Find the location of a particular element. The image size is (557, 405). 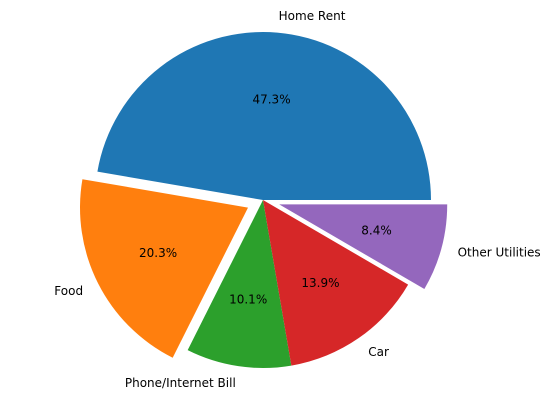

pie-value-label-other-utilities: 8.4% is located at coordinates (376, 231).